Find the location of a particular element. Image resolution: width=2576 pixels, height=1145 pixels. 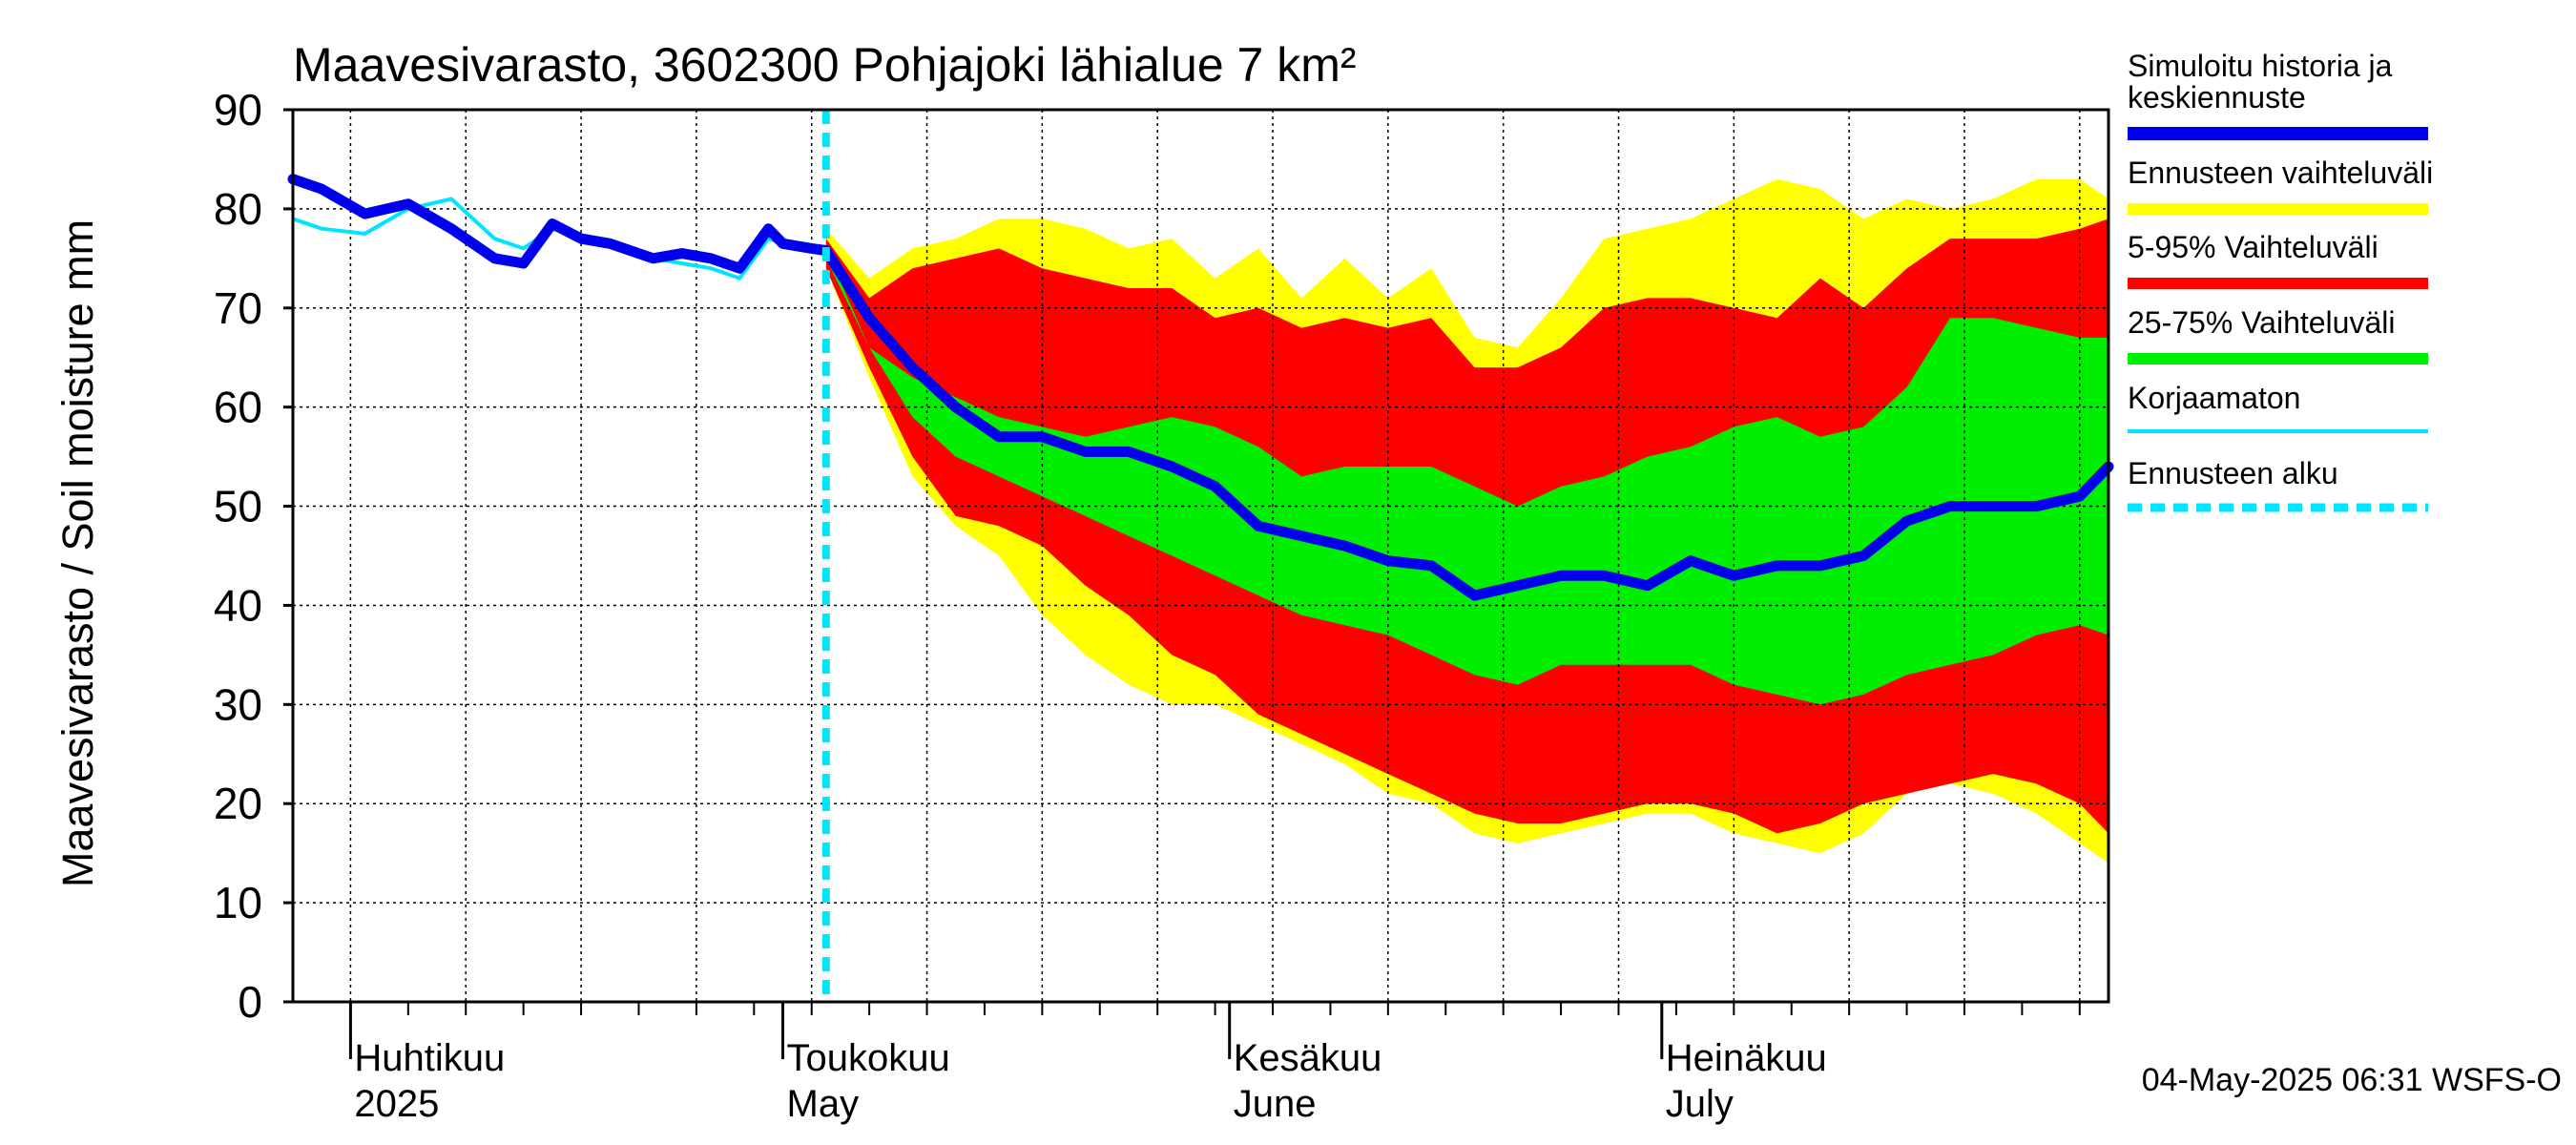

y-tick-label: 0 is located at coordinates (250, 1002).